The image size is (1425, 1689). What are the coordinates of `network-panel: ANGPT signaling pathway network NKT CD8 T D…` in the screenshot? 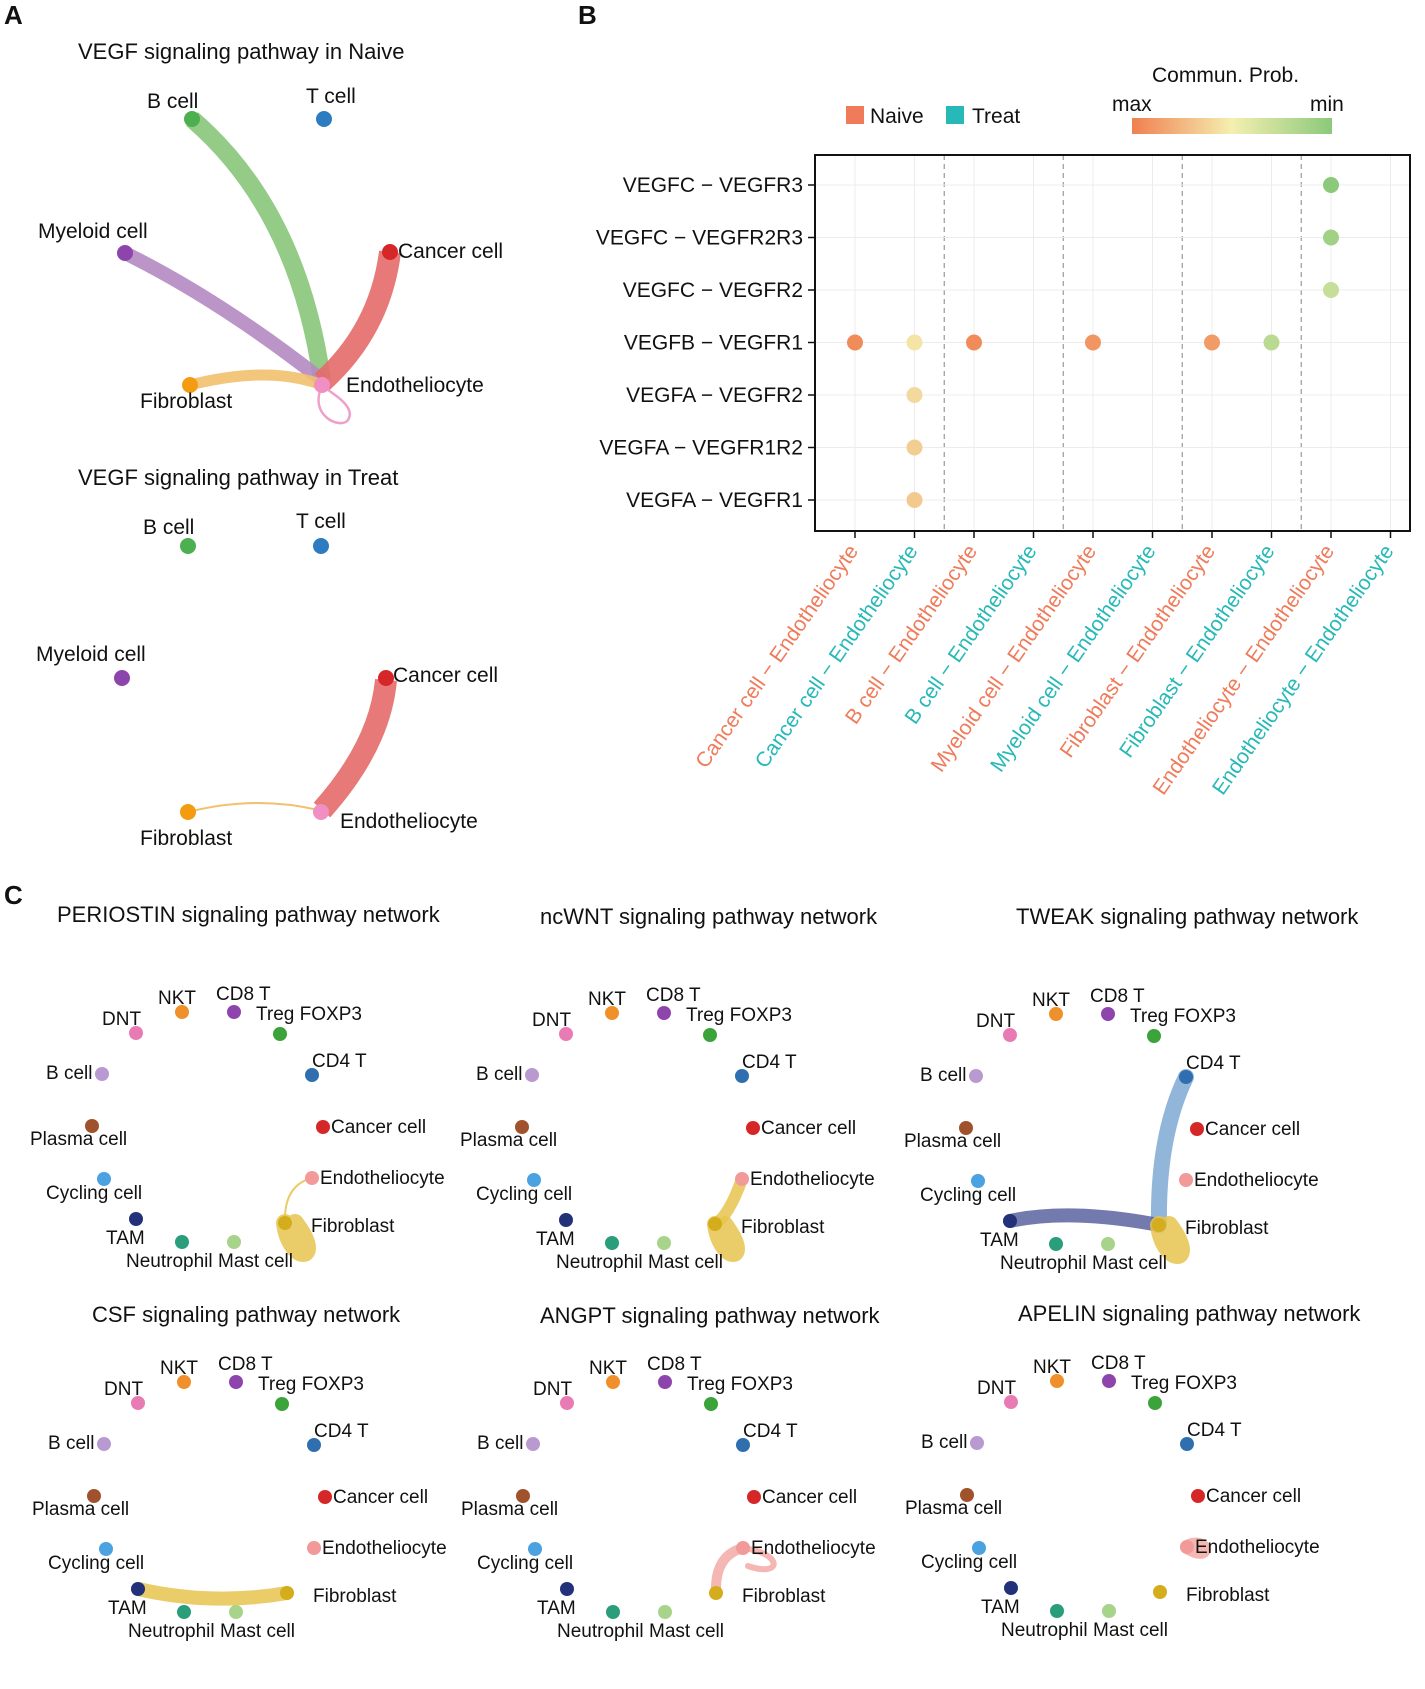 It's located at (671, 1472).